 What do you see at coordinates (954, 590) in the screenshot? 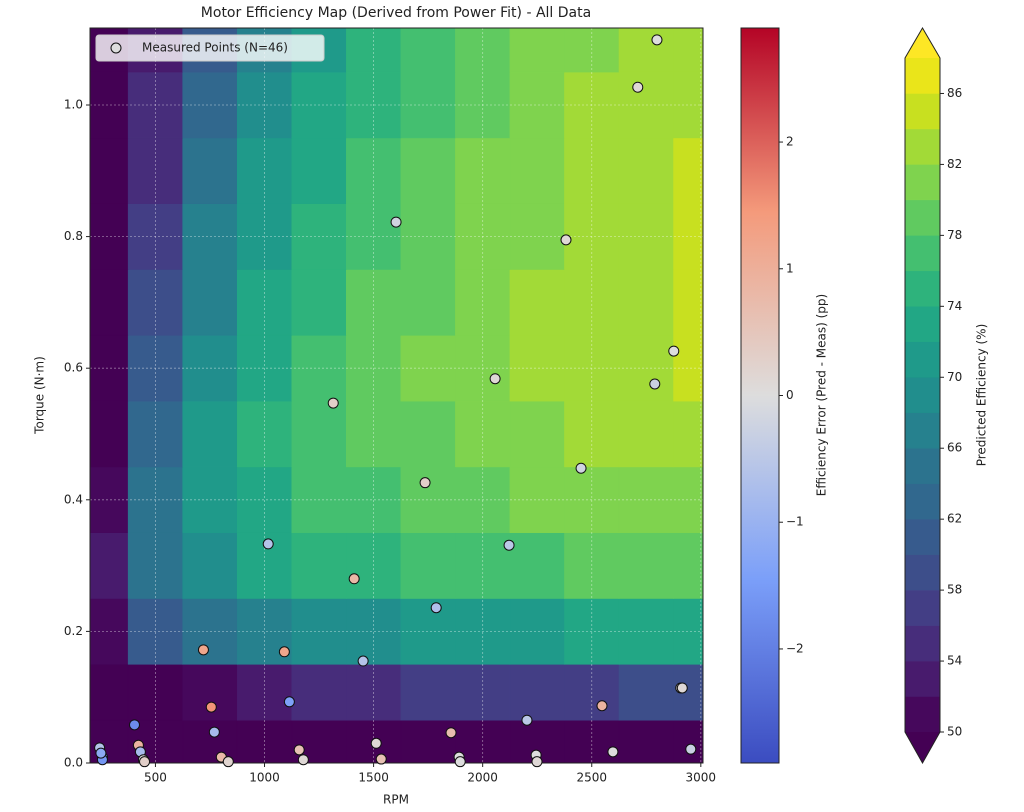
I see `colorbar-tick-label: 58` at bounding box center [954, 590].